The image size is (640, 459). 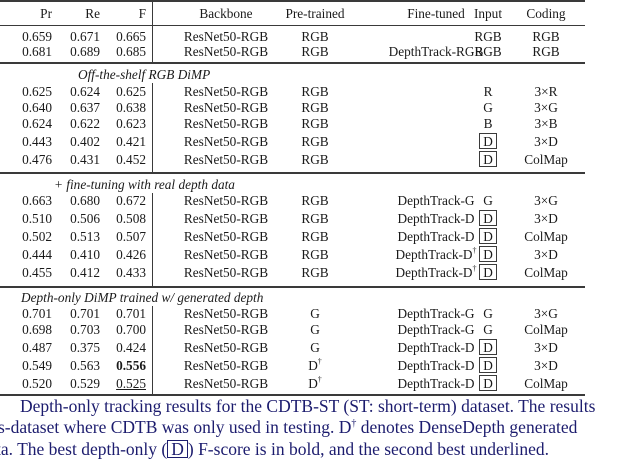 I want to click on cell-input: R, so click(x=488, y=91).